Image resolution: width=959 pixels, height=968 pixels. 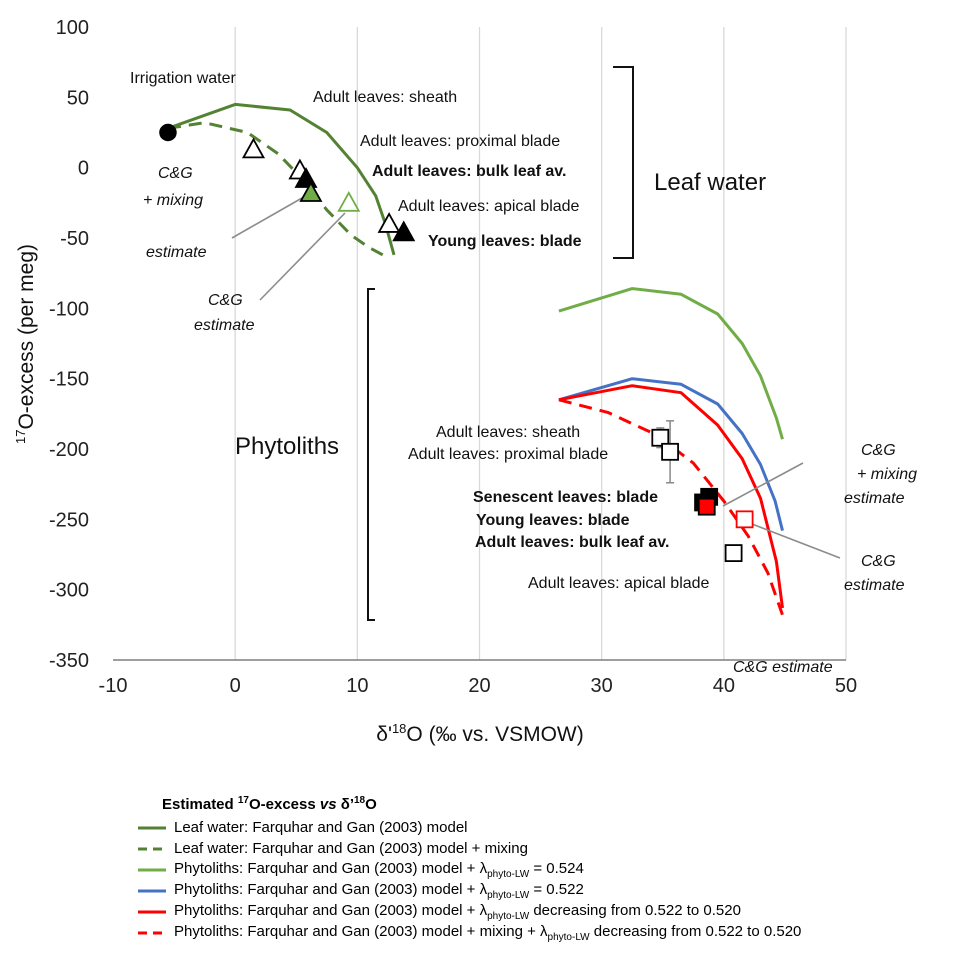 I want to click on label-ph-young: Young leaves: blade, so click(x=553, y=520).